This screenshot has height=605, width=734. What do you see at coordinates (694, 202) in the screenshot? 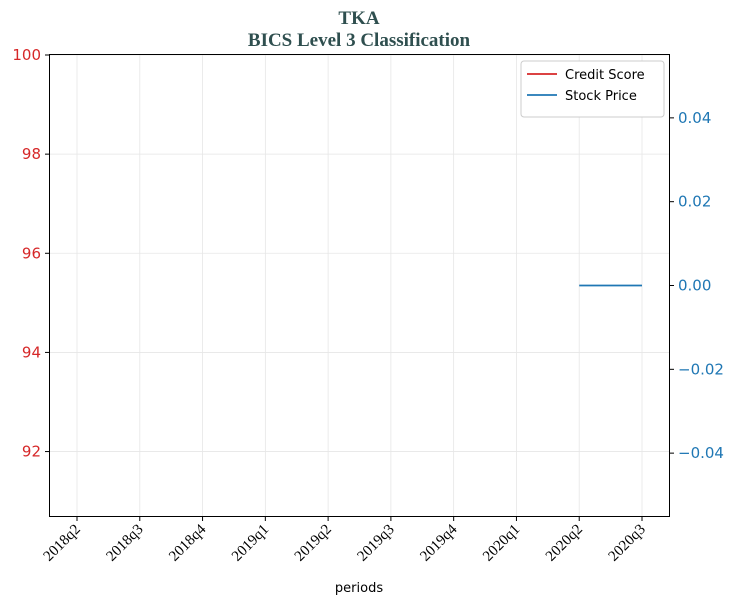
I see `right-tick-label: 0.02` at bounding box center [694, 202].